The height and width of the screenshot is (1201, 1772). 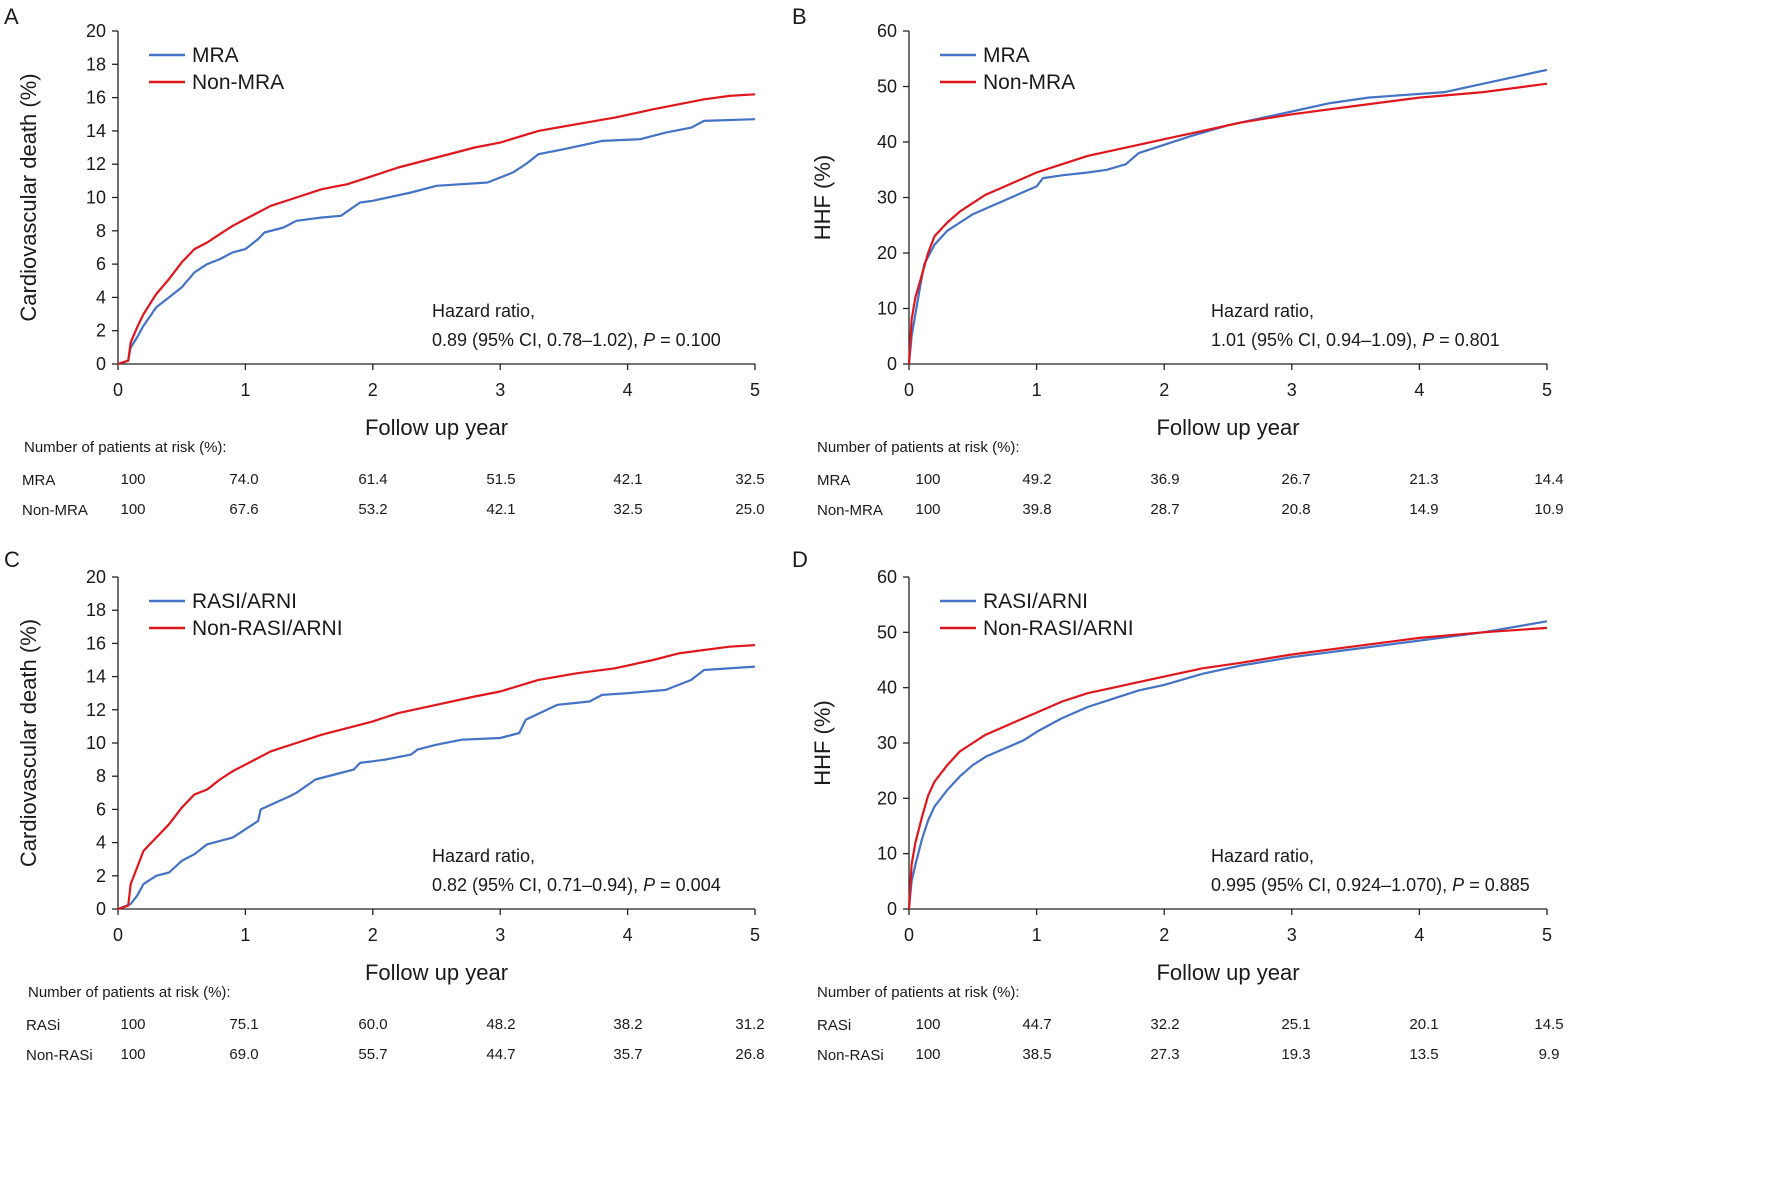 What do you see at coordinates (576, 885) in the screenshot?
I see `hazard-ratio-value: 0.82 (95% CI, 0.71–0.94), P = 0.004` at bounding box center [576, 885].